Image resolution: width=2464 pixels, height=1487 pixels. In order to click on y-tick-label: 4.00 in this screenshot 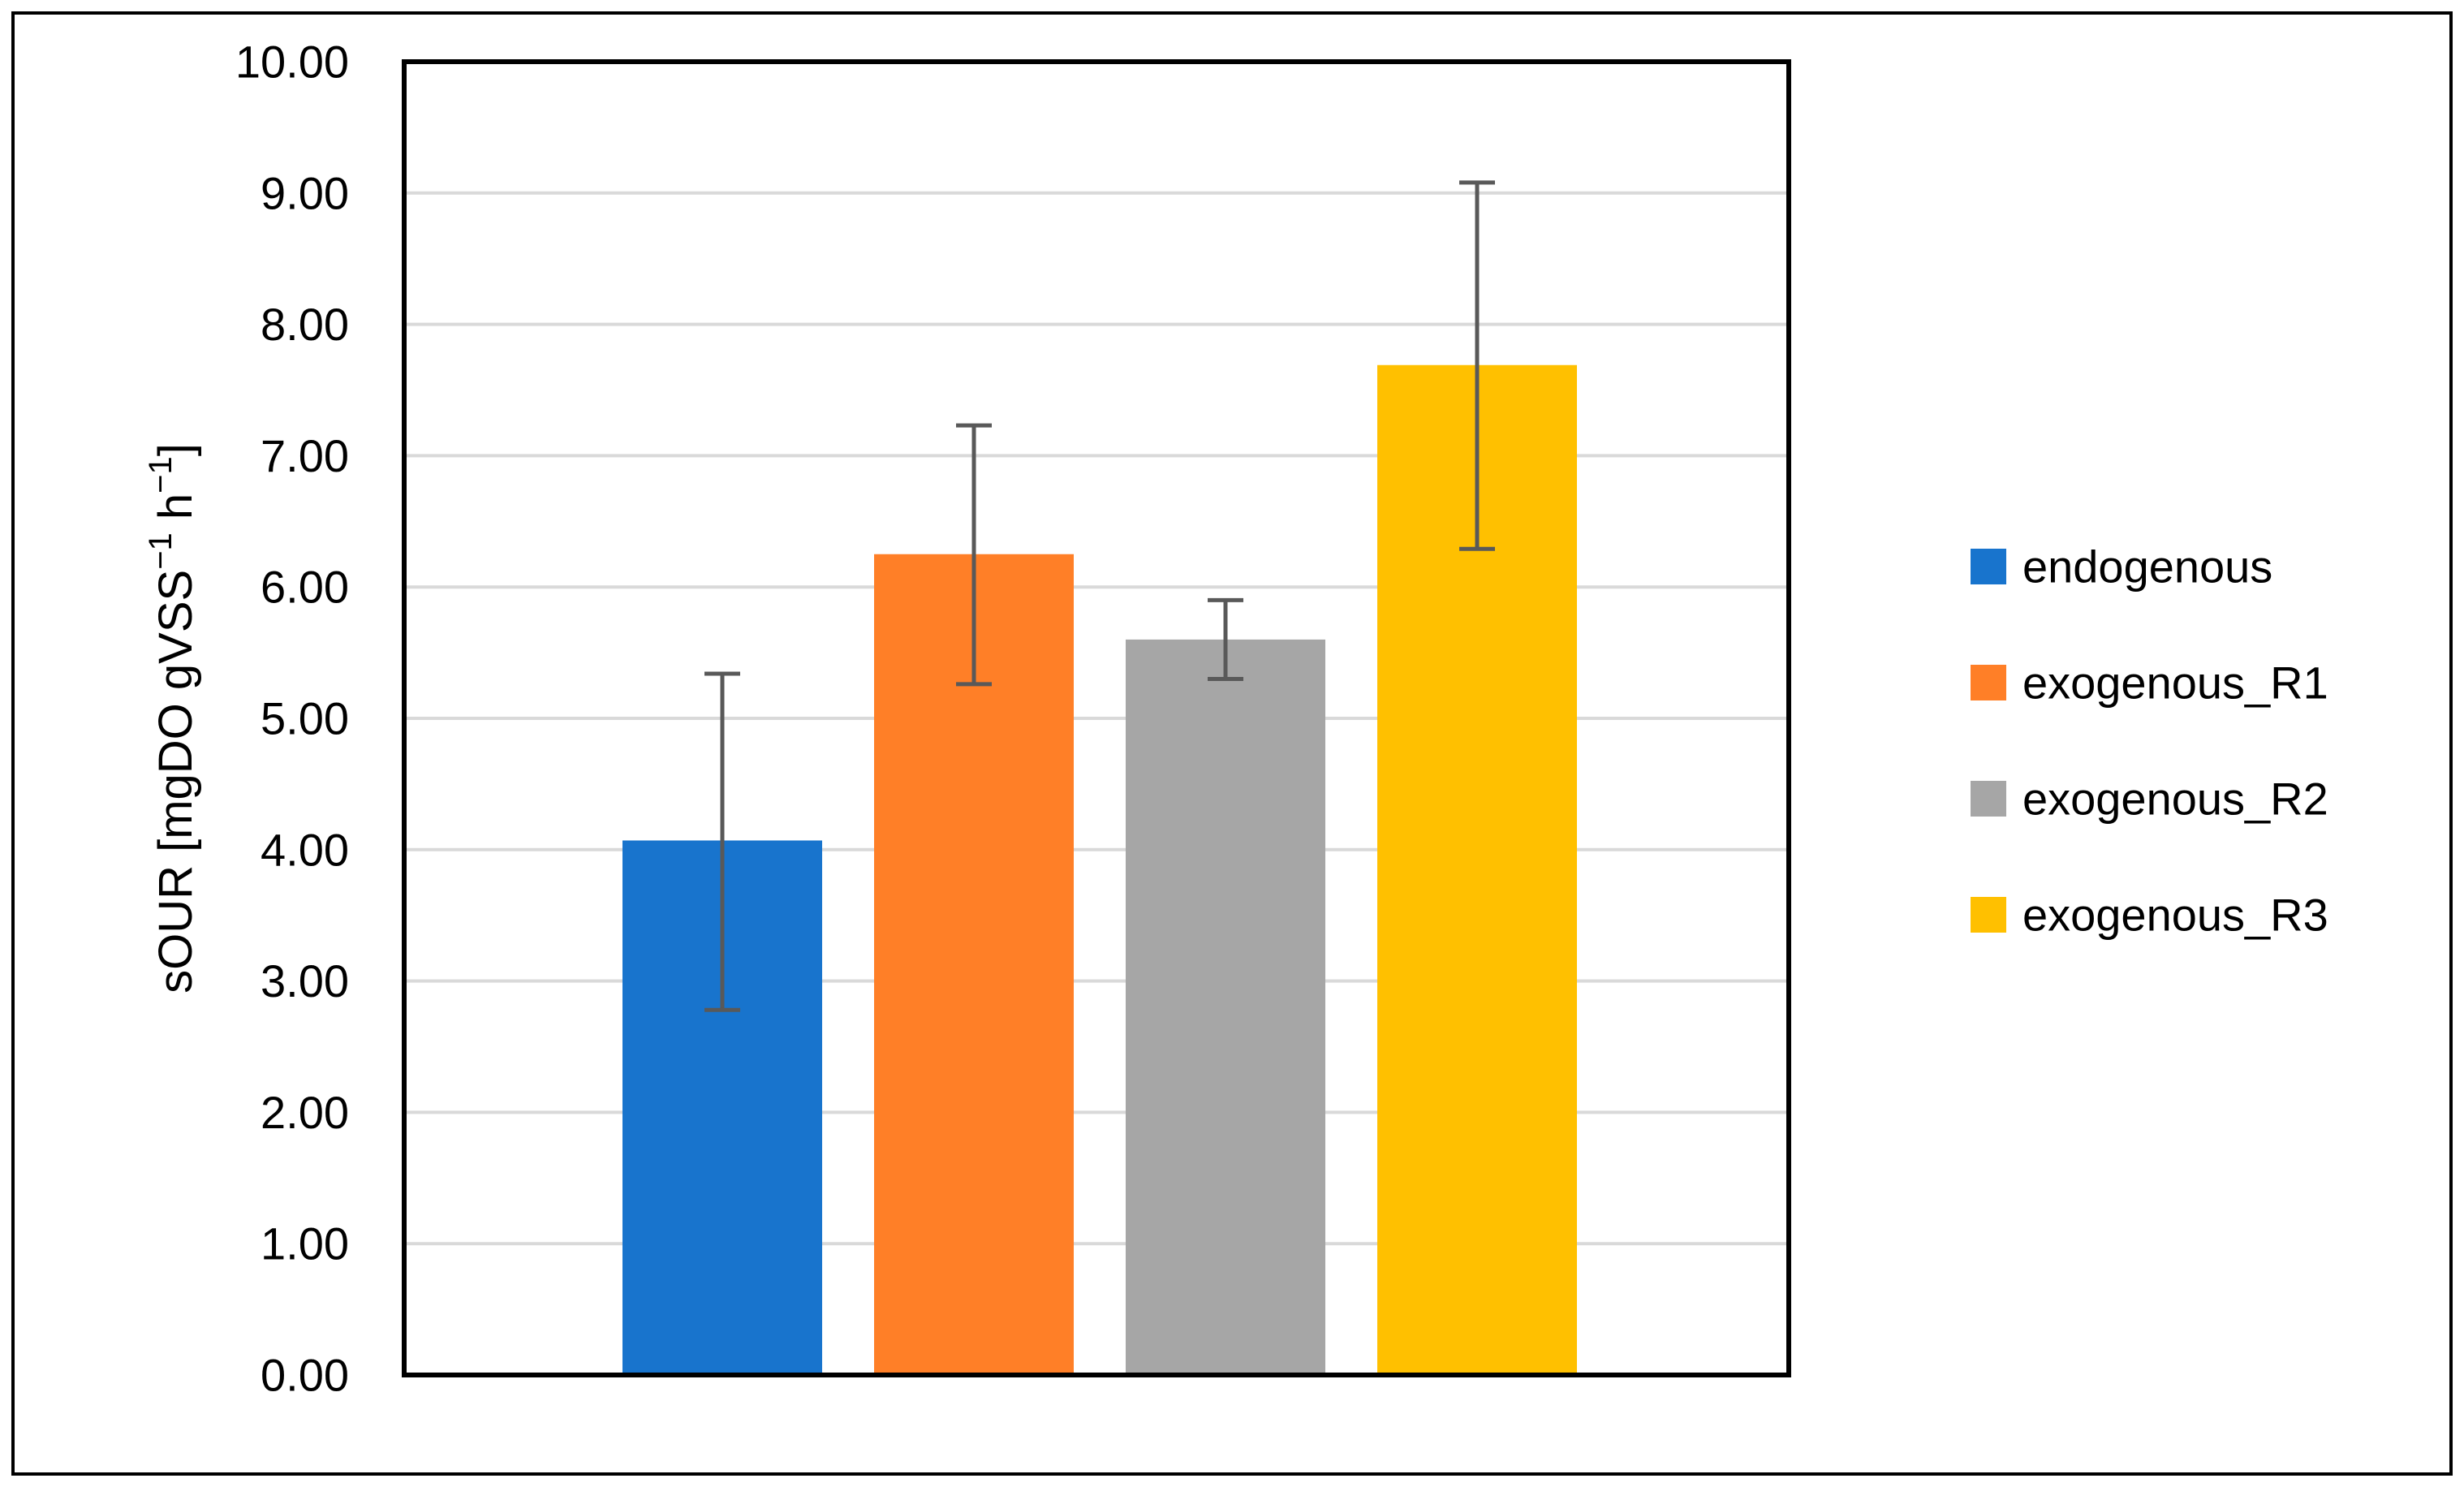, I will do `click(305, 850)`.